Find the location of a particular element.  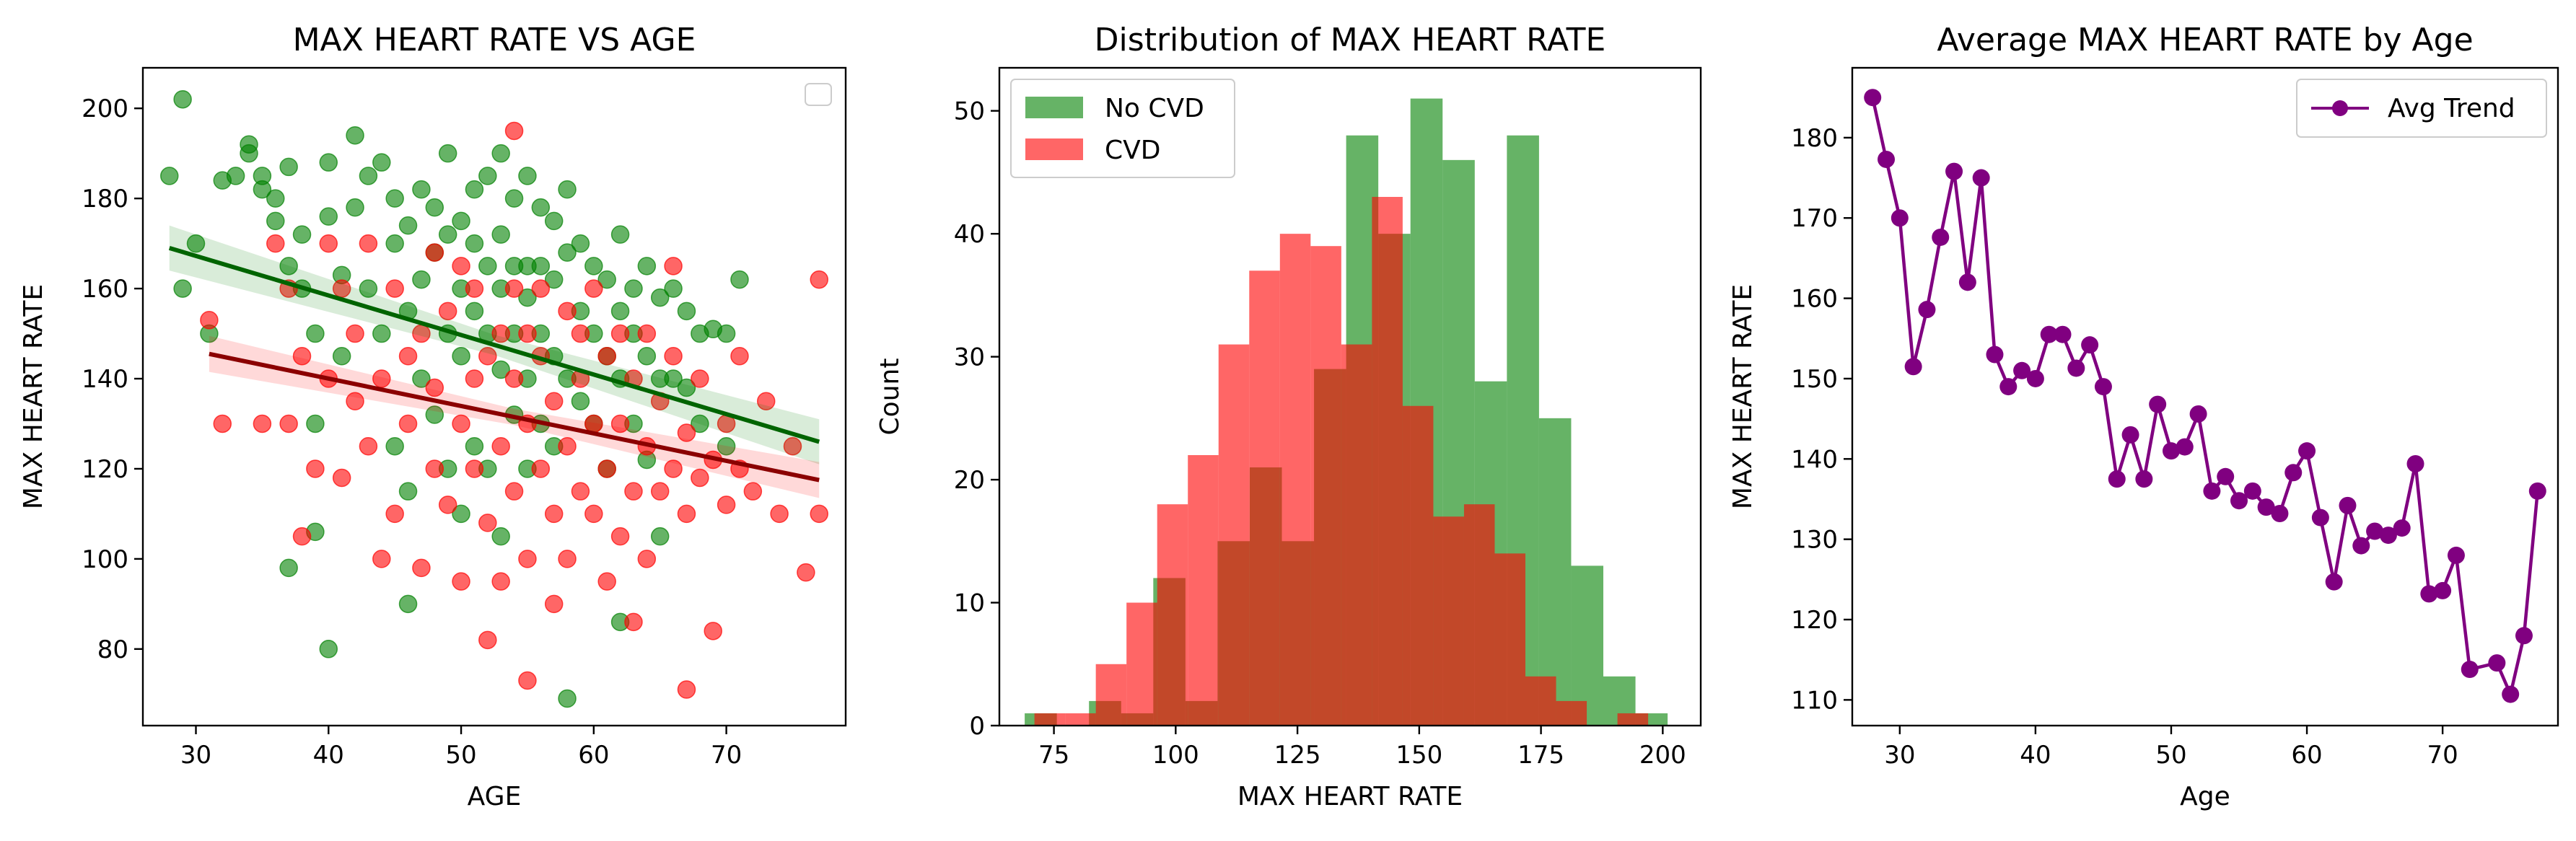

y-tick-label: 100 is located at coordinates (105, 559).